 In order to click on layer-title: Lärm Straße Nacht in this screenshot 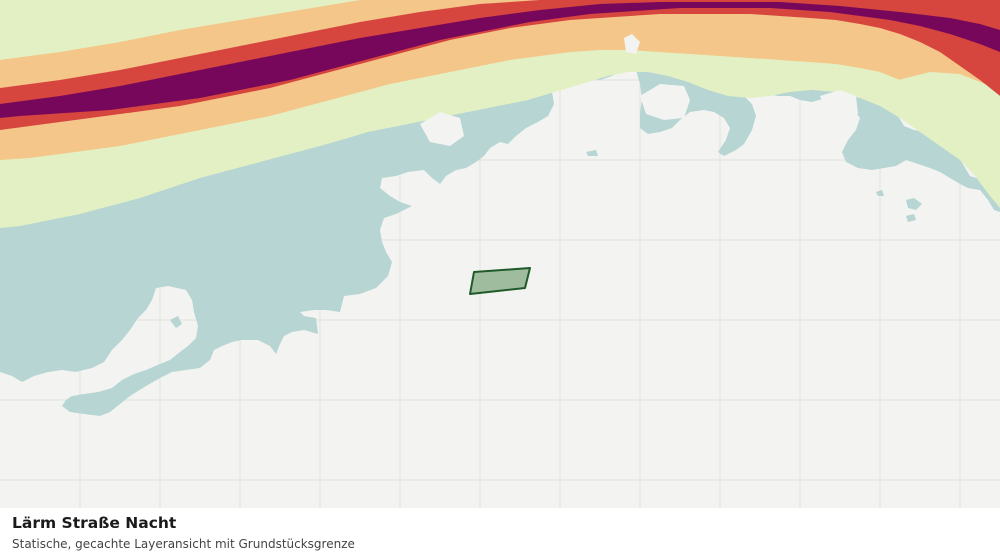, I will do `click(94, 523)`.